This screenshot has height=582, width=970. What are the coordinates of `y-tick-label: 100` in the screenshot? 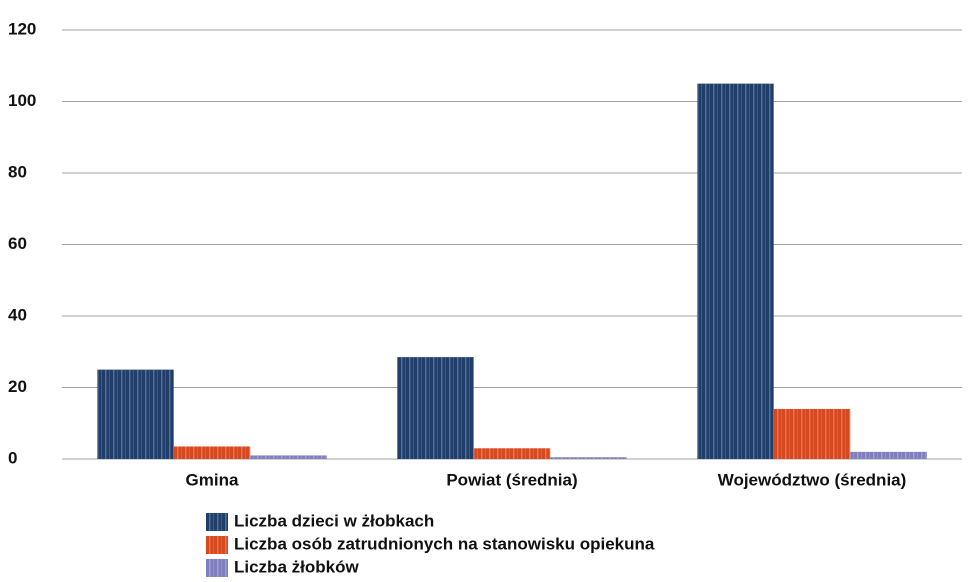 It's located at (22, 100).